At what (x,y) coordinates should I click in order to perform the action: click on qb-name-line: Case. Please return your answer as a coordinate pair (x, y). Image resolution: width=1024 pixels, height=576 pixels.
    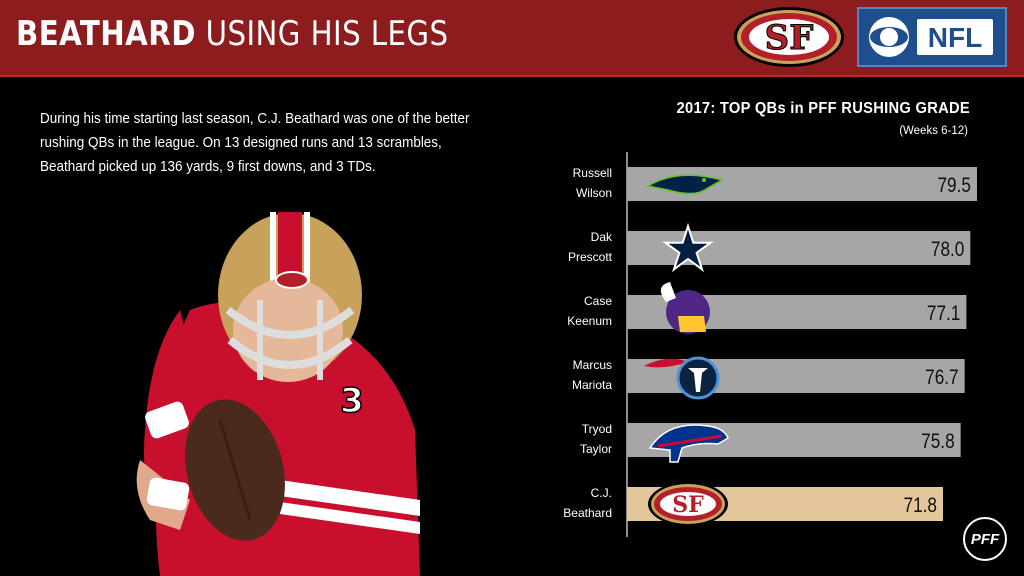
    Looking at the image, I should click on (597, 301).